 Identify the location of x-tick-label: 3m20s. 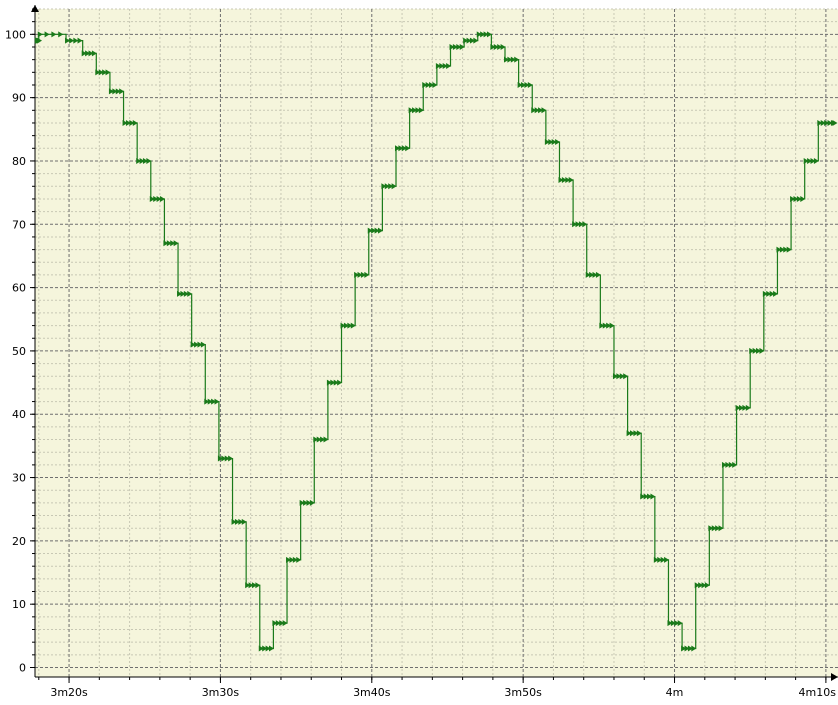
(69, 692).